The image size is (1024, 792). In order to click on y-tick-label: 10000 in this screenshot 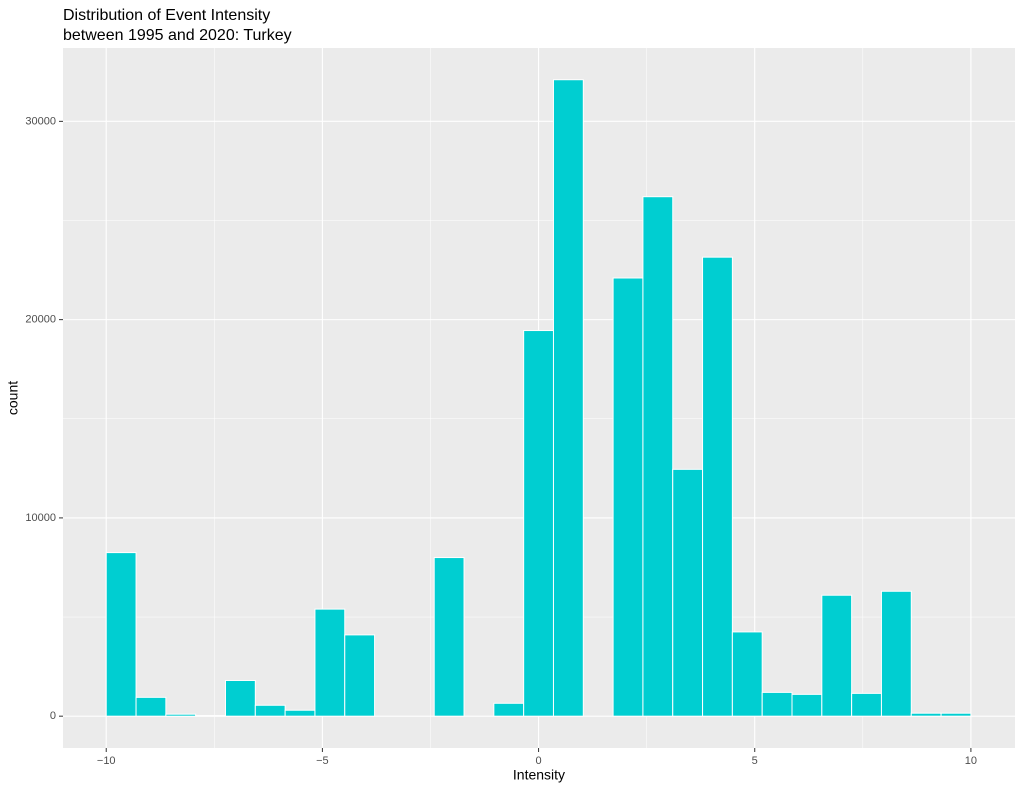, I will do `click(40, 518)`.